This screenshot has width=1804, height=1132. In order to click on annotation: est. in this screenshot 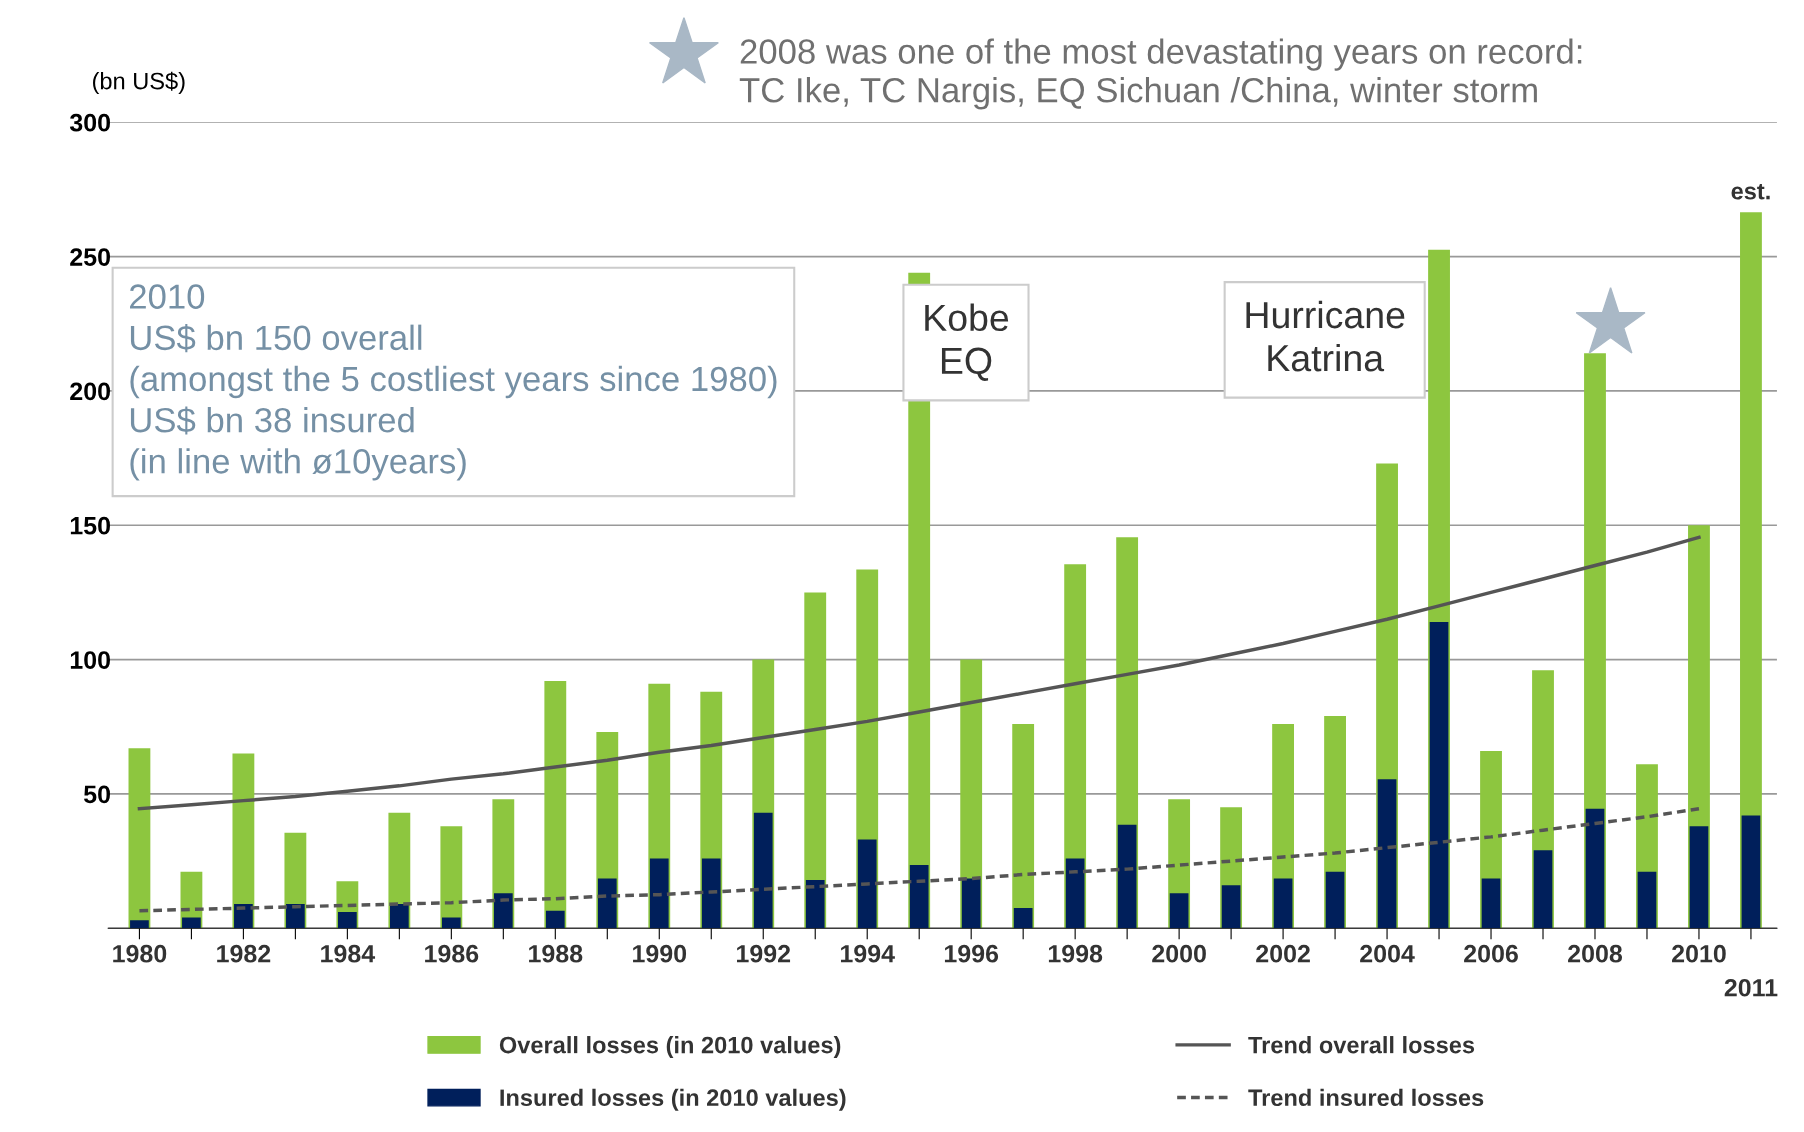, I will do `click(1750, 191)`.